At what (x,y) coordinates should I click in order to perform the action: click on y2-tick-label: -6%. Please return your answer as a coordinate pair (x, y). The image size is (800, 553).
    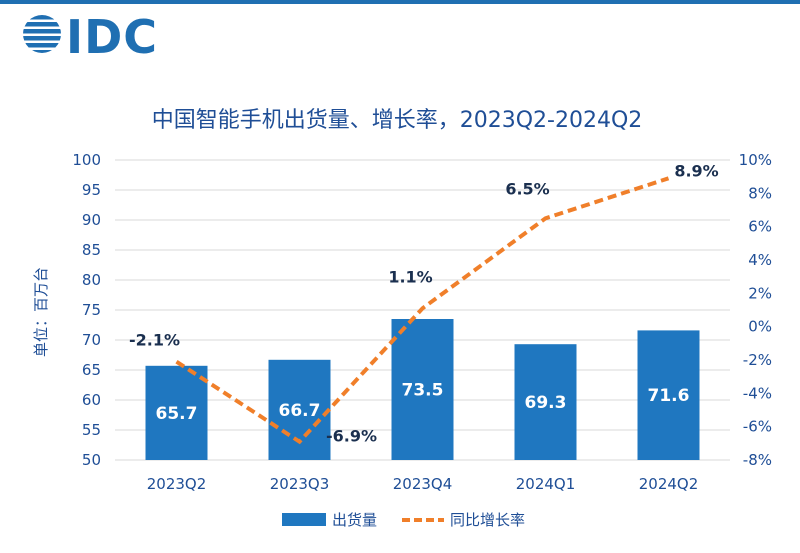
    Looking at the image, I should click on (757, 427).